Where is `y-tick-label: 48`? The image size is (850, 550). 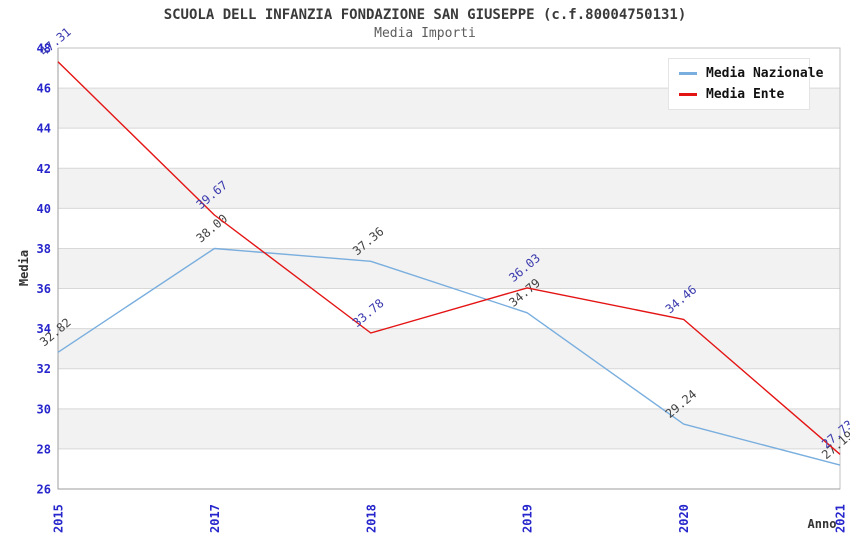 y-tick-label: 48 is located at coordinates (44, 49).